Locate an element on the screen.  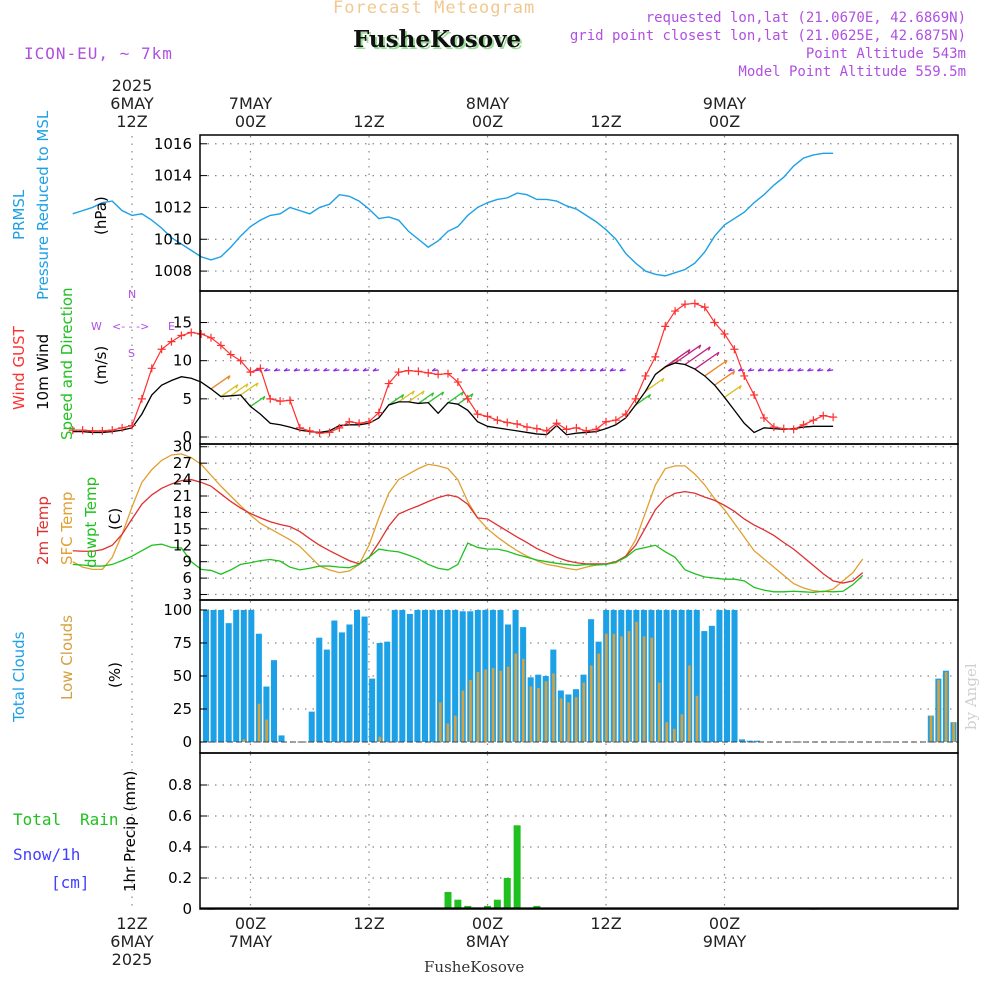
y-tick-label: 12 is located at coordinates (182, 545).